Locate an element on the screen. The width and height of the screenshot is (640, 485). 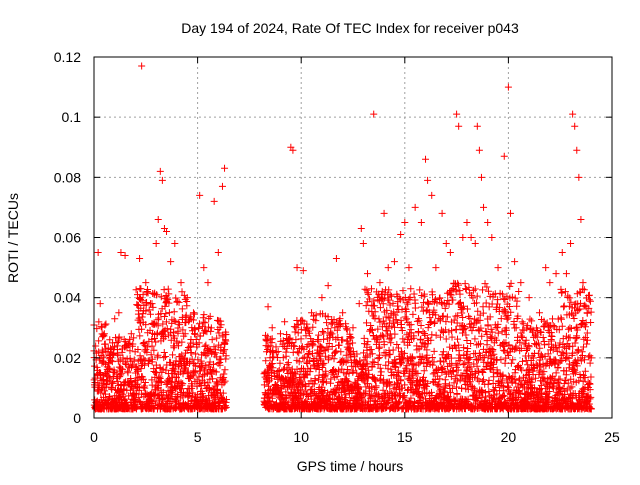
y-tick-label: 0.04 is located at coordinates (67, 298).